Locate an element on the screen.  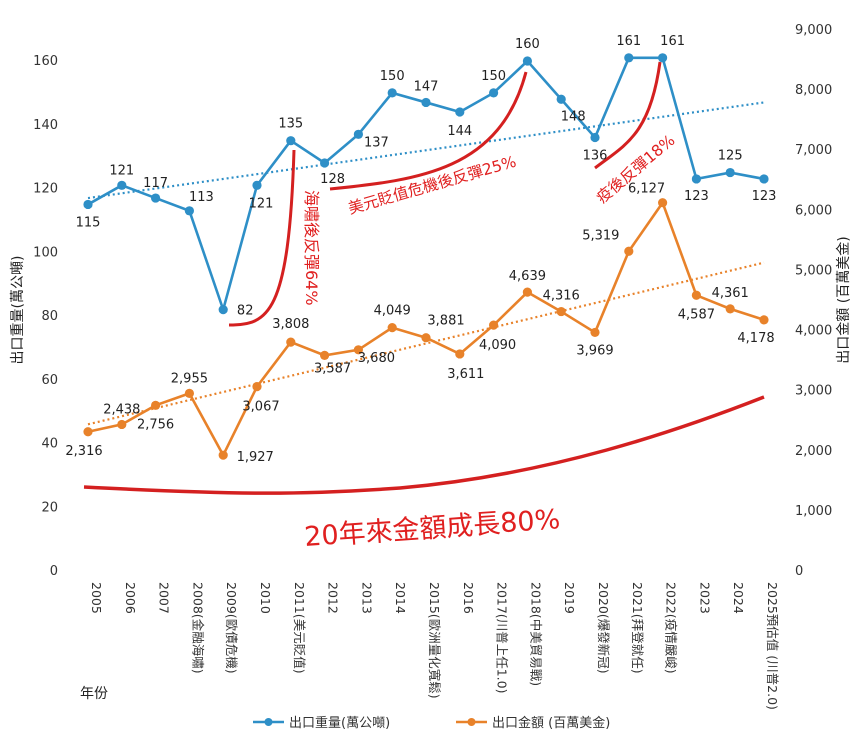
data-label-value: 1,927 is located at coordinates (255, 457).